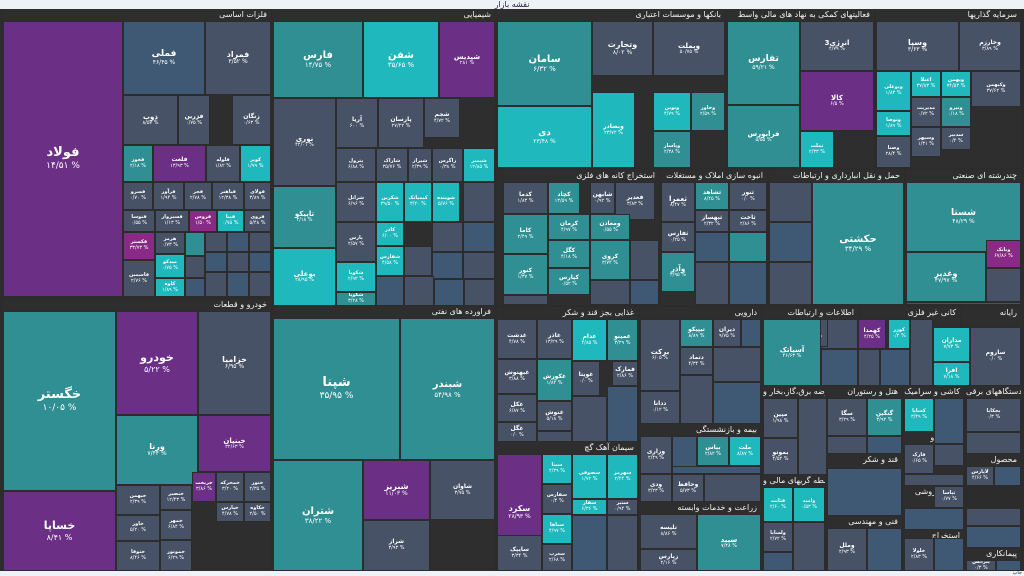 This screenshot has height=576, width=1024. Describe the element at coordinates (479, 165) in the screenshot. I see `stock-tile: شیمیر ۱۲/۸۵ %` at that location.